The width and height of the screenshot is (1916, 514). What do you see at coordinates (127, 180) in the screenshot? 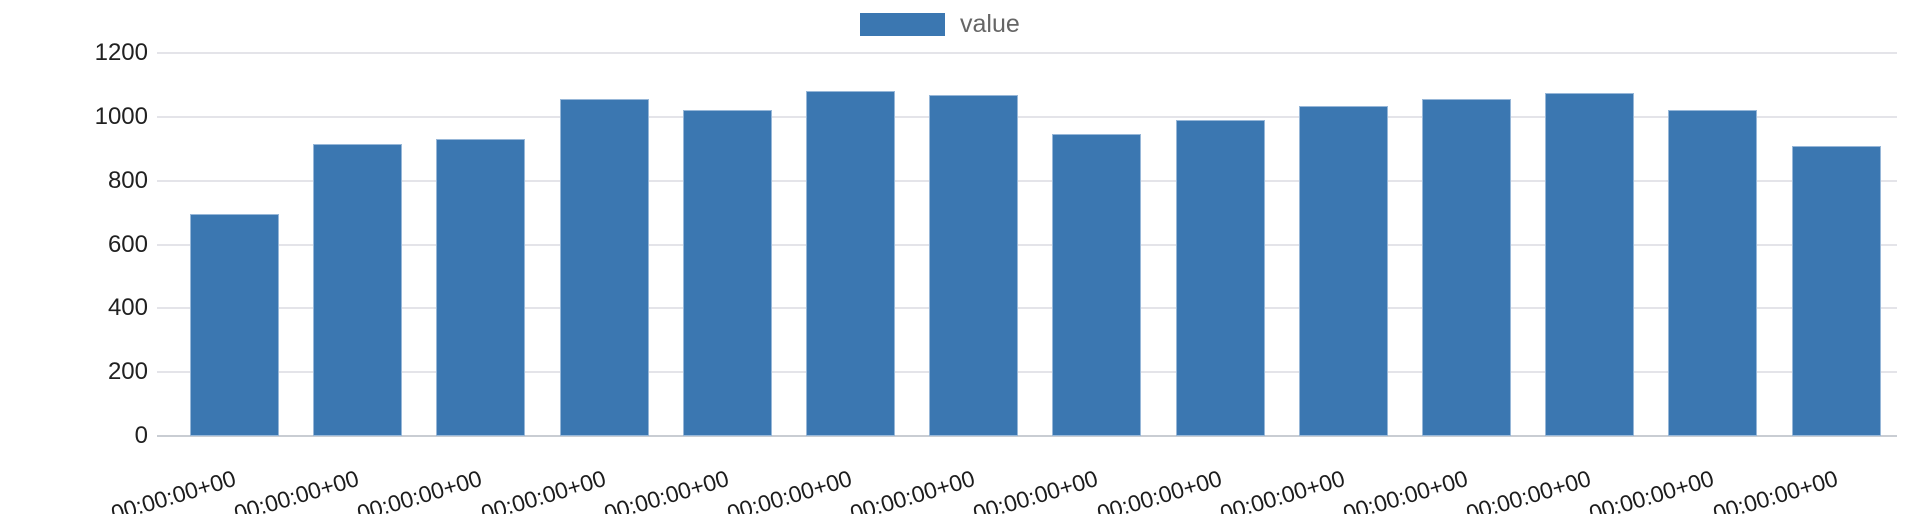
I see `y-tick-label: 800` at bounding box center [127, 180].